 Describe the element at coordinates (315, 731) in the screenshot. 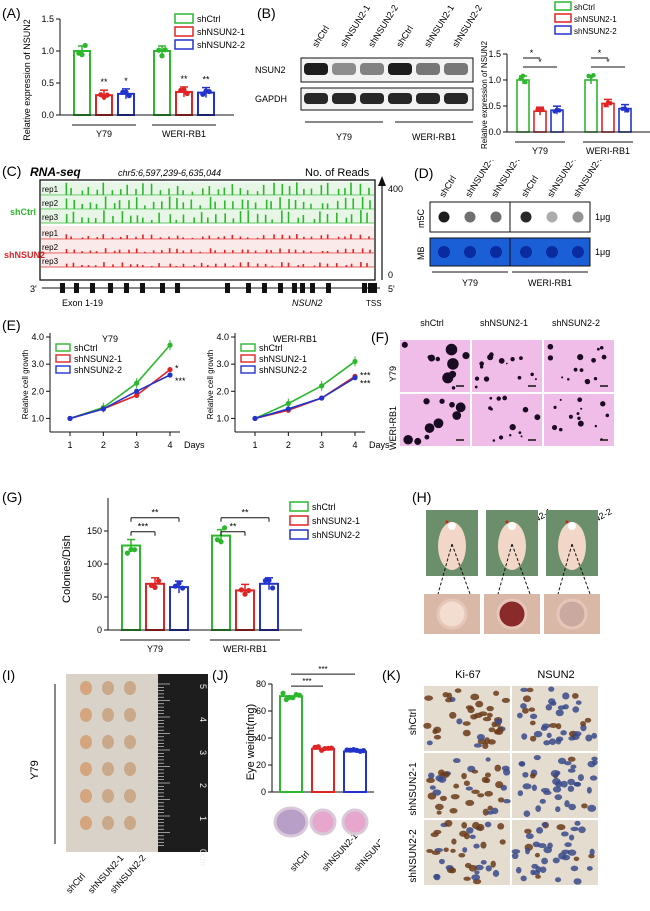

I see `eye-weight-plot: 0 20 40 60 80 *** ***` at that location.